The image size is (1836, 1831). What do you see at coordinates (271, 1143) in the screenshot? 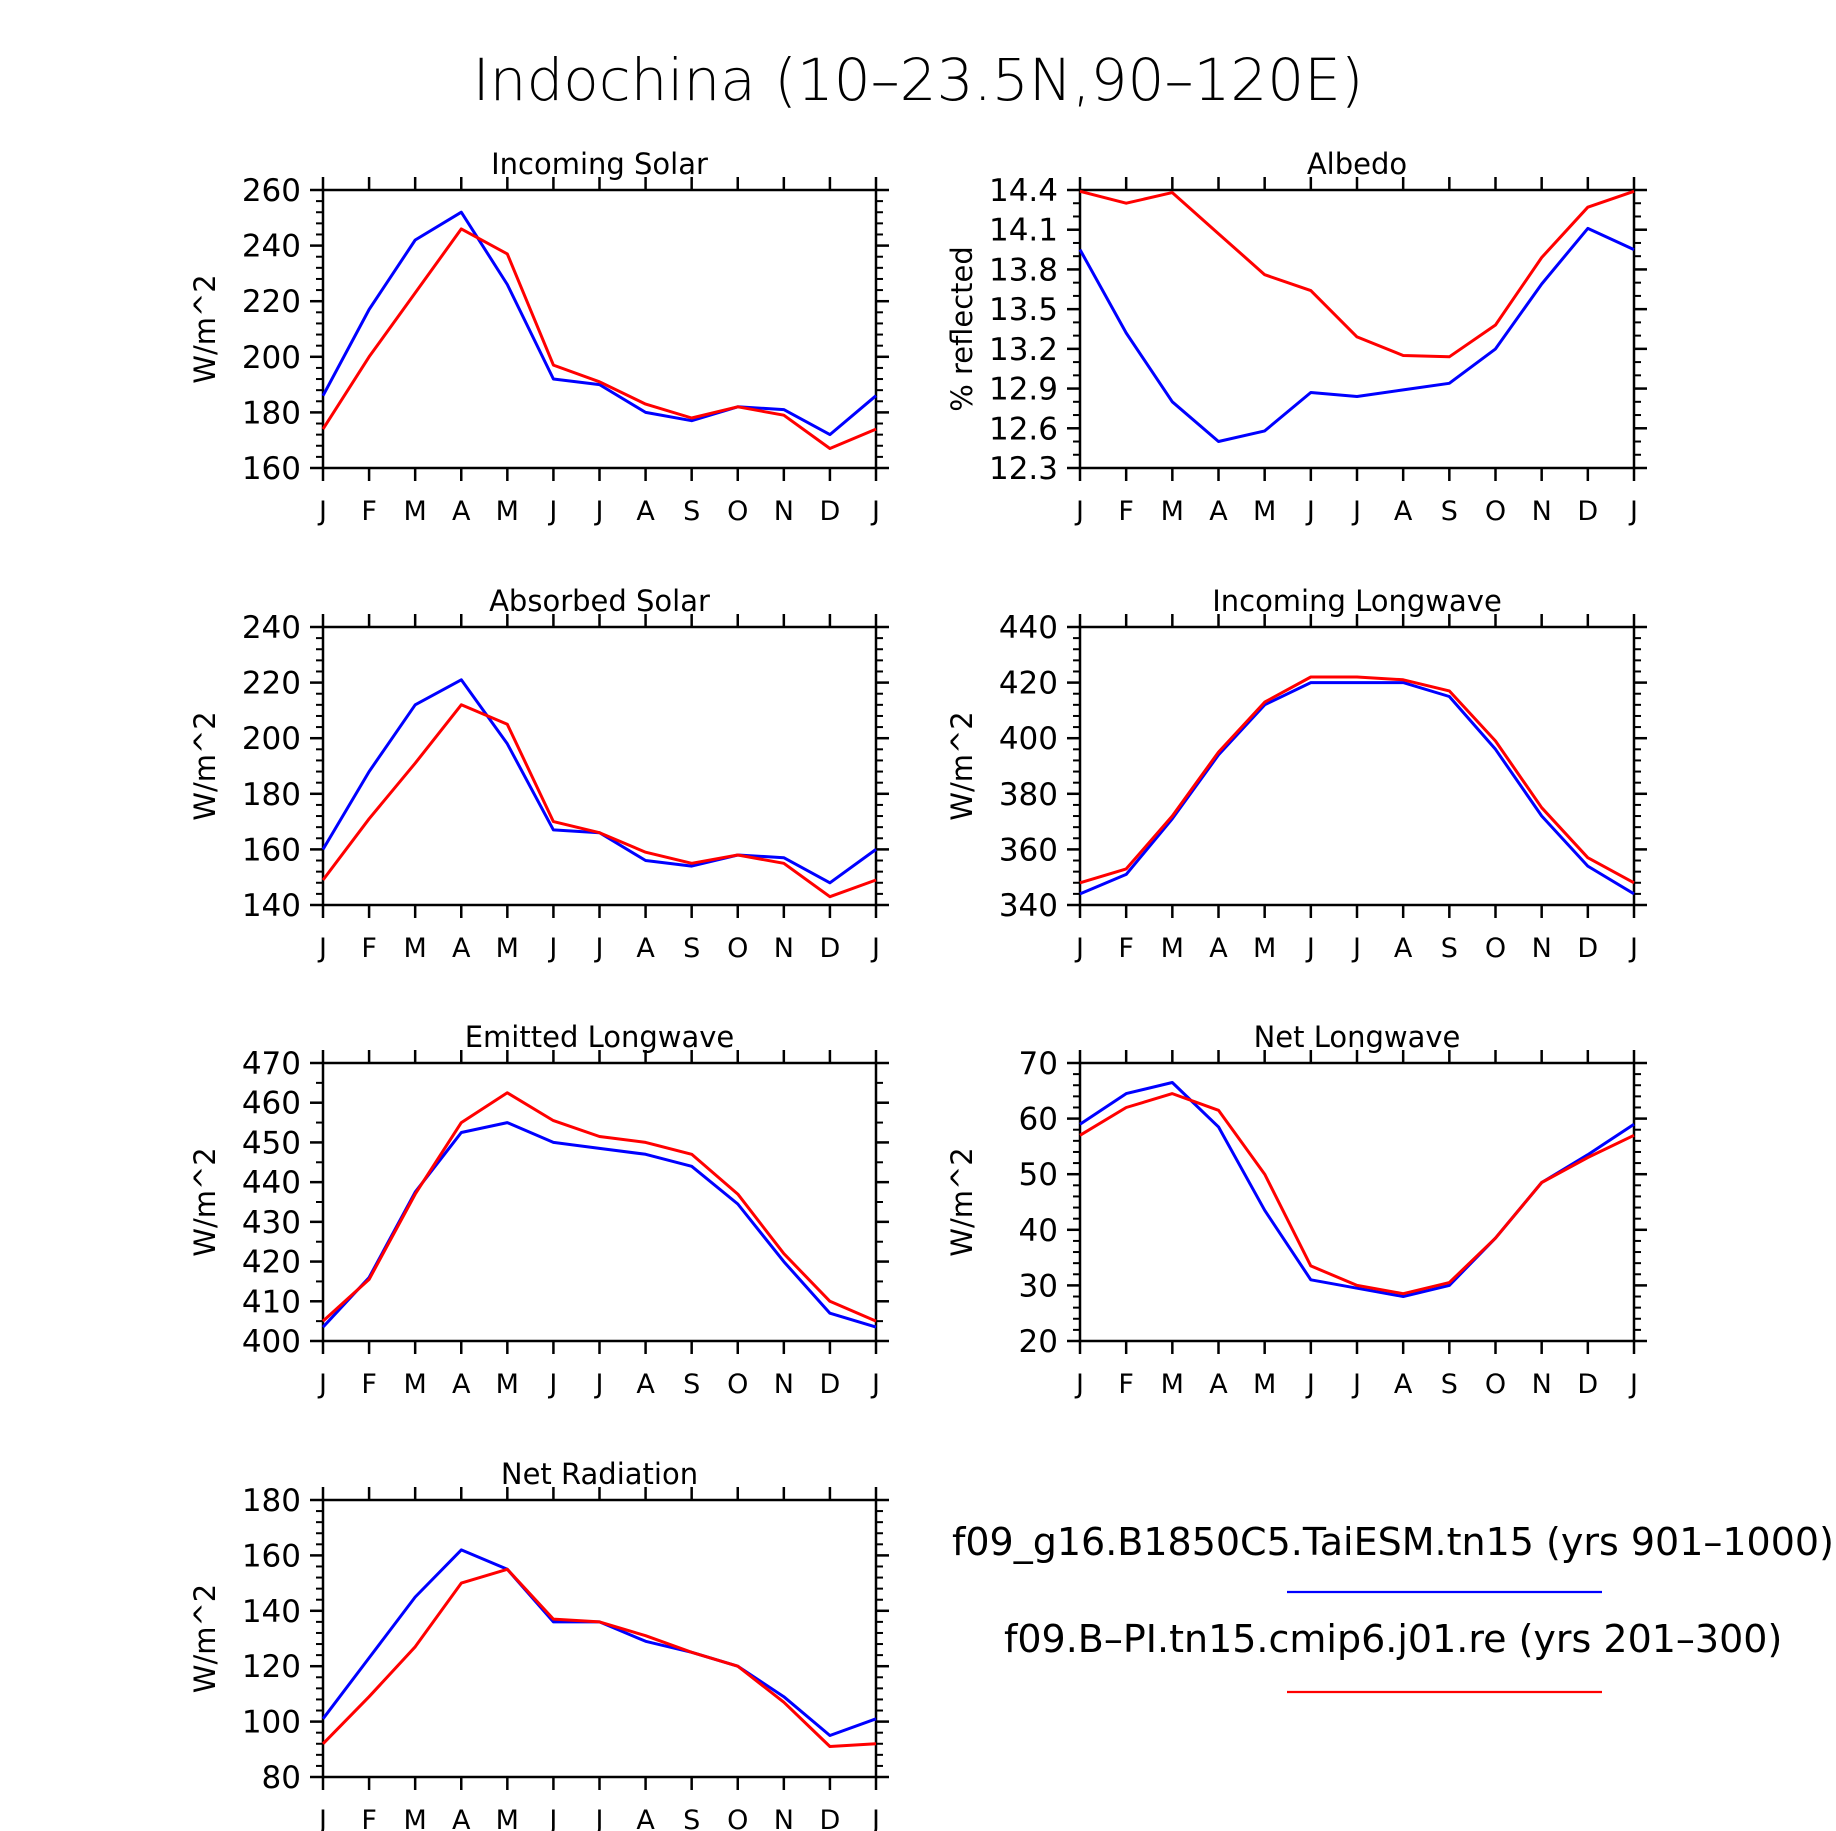
I see `y-tick-label: 450` at bounding box center [271, 1143].